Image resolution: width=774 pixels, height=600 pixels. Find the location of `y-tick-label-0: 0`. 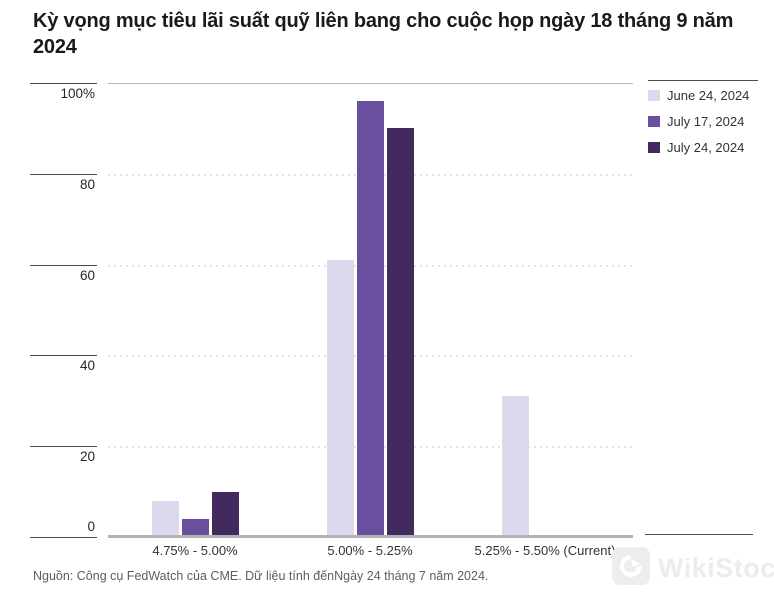

y-tick-label-0: 0 is located at coordinates (91, 526).